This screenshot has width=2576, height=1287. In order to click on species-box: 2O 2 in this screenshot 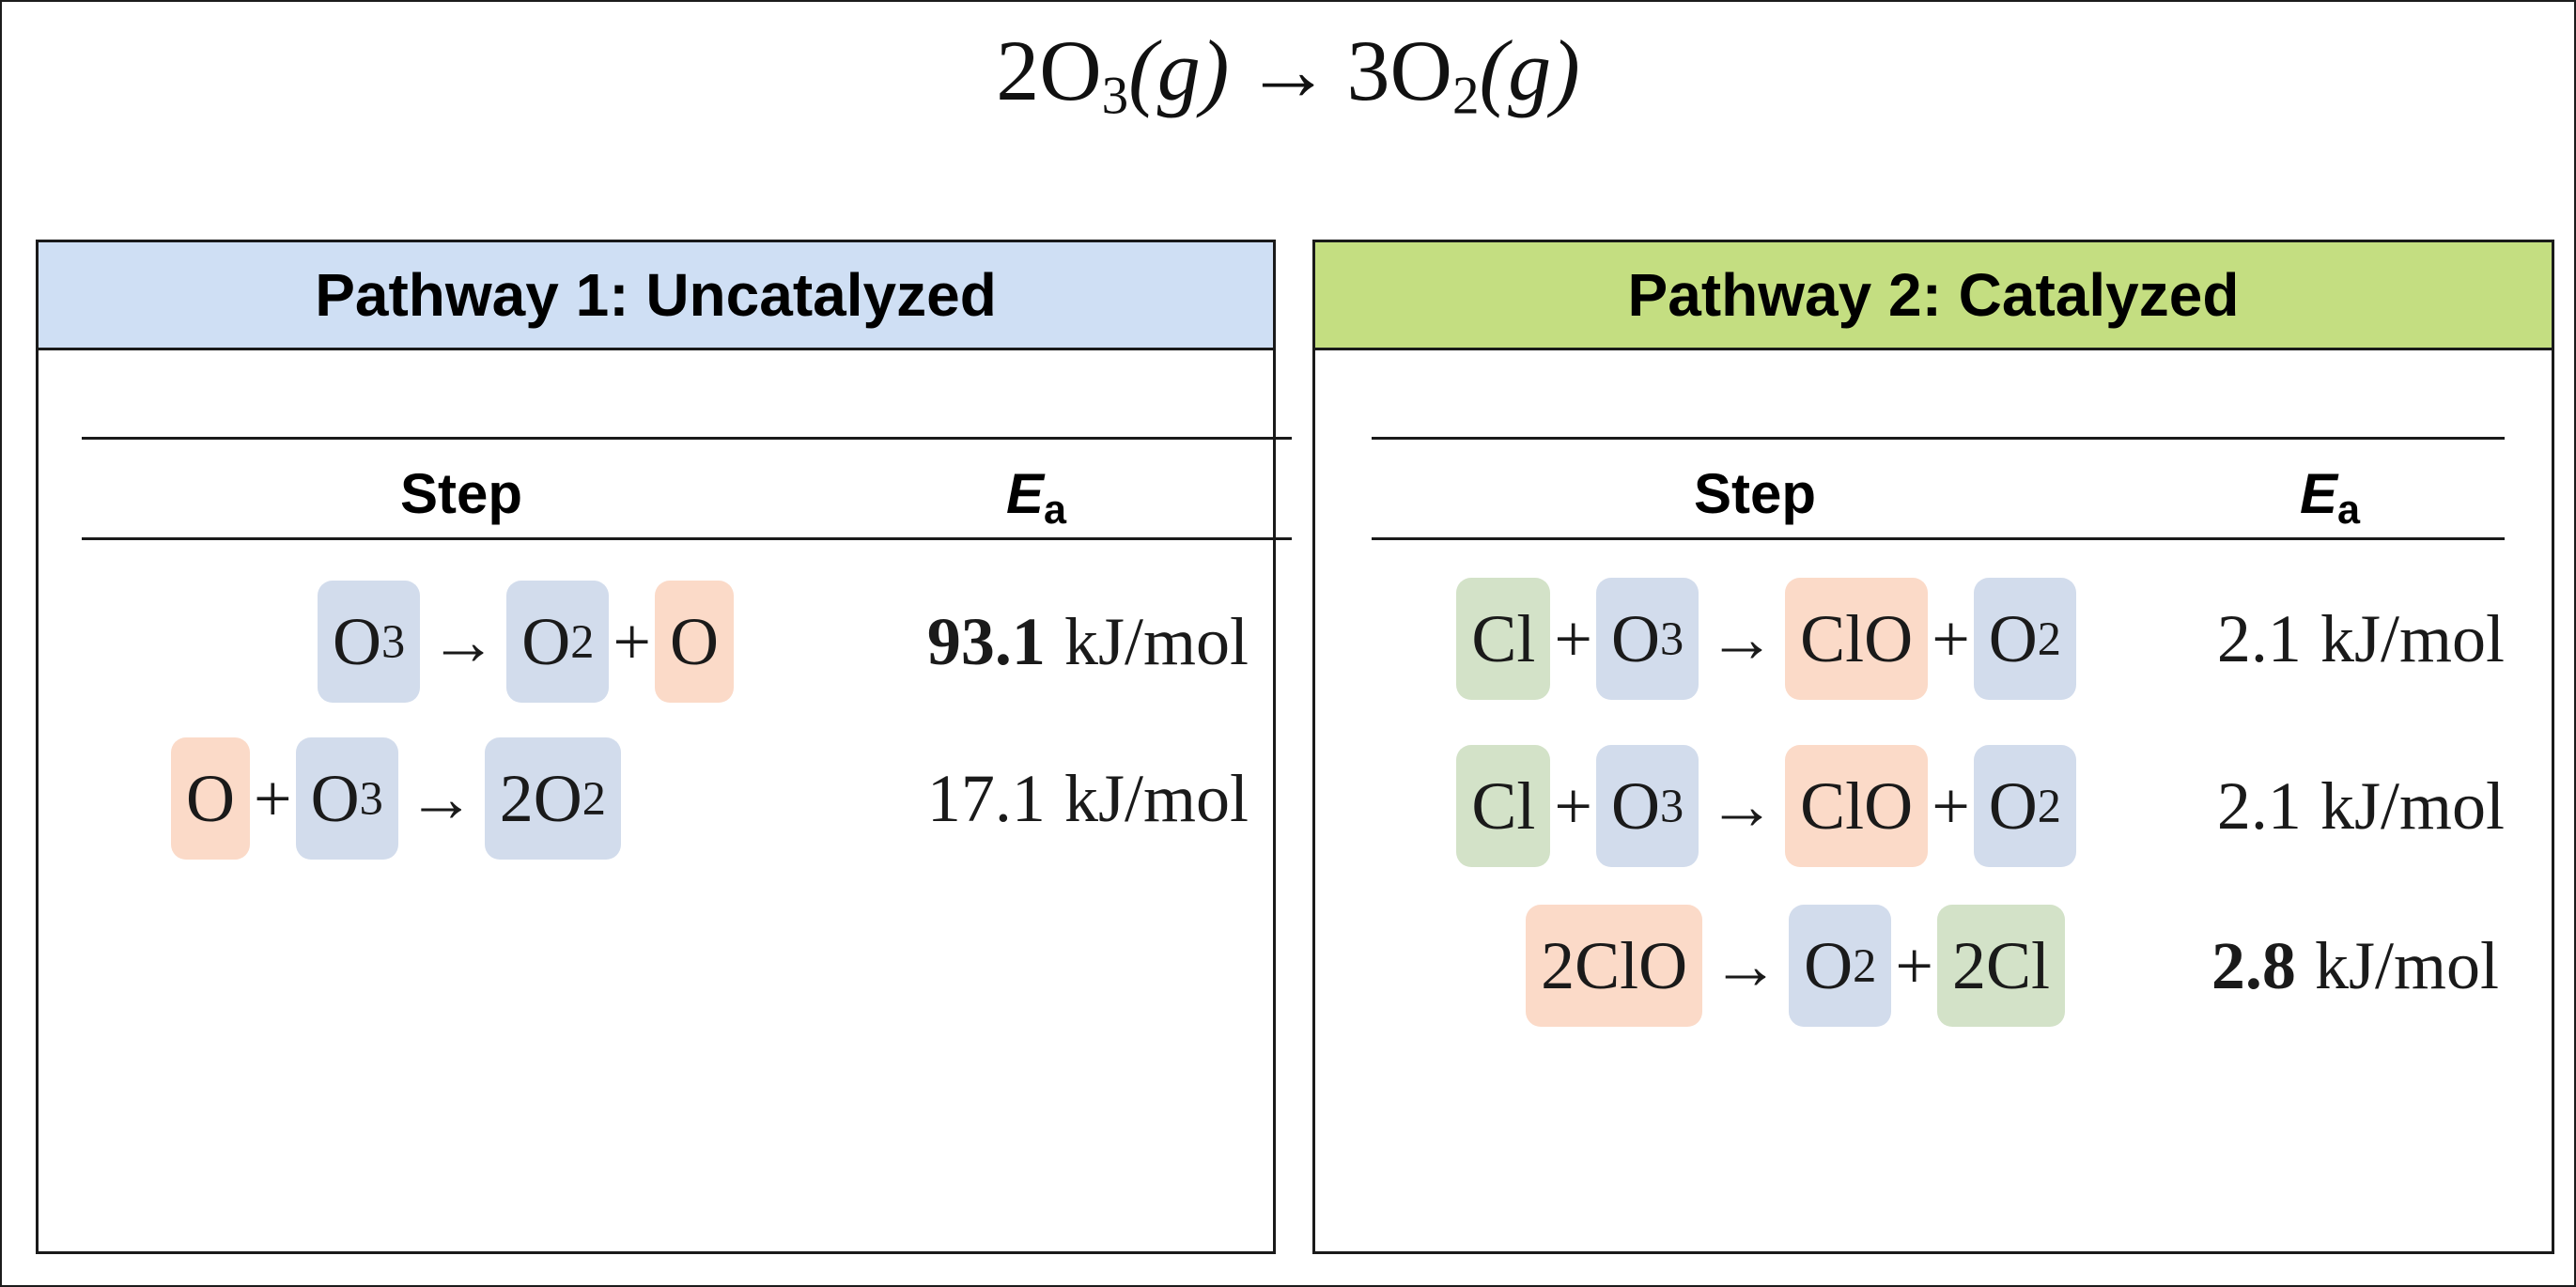, I will do `click(553, 798)`.